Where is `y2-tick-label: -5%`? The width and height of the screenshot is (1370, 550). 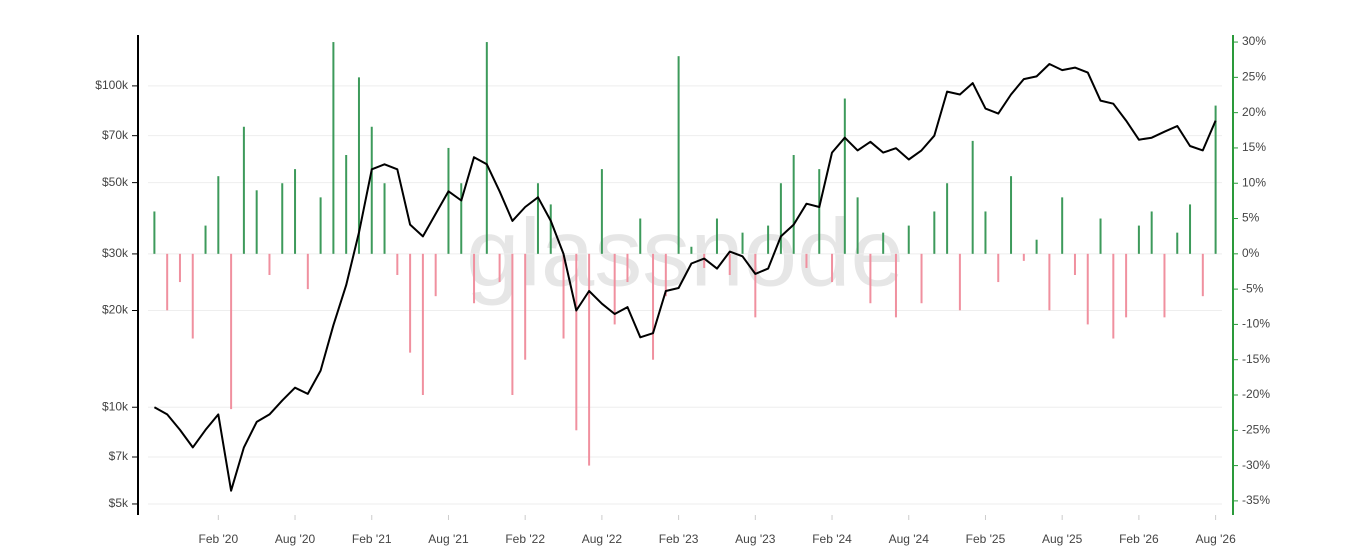 y2-tick-label: -5% is located at coordinates (1253, 288).